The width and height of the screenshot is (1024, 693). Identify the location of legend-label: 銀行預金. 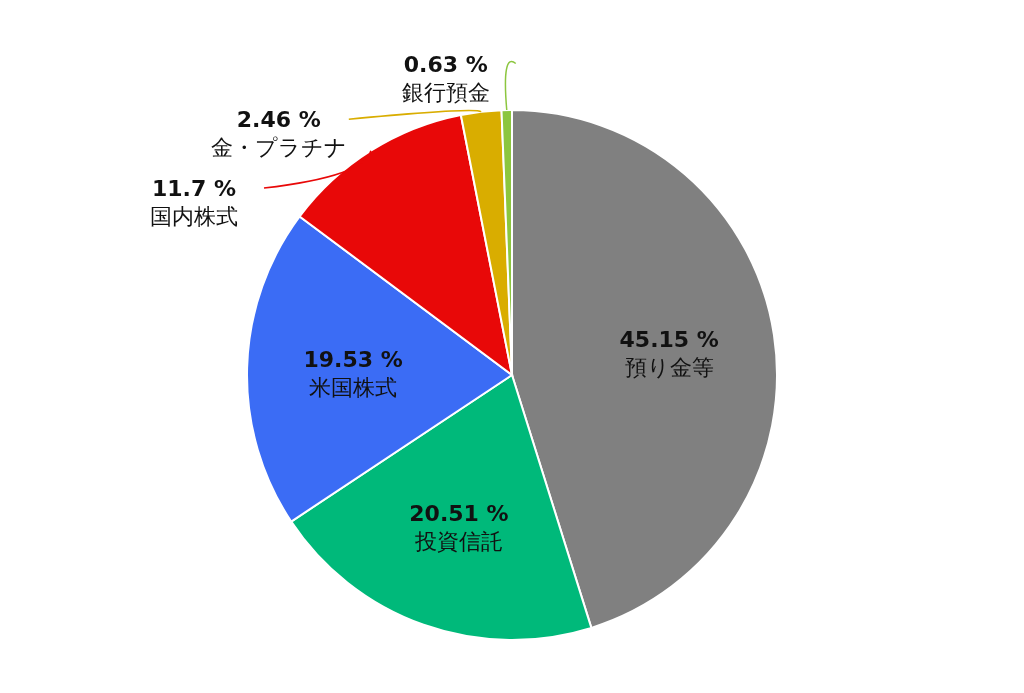
(445, 92).